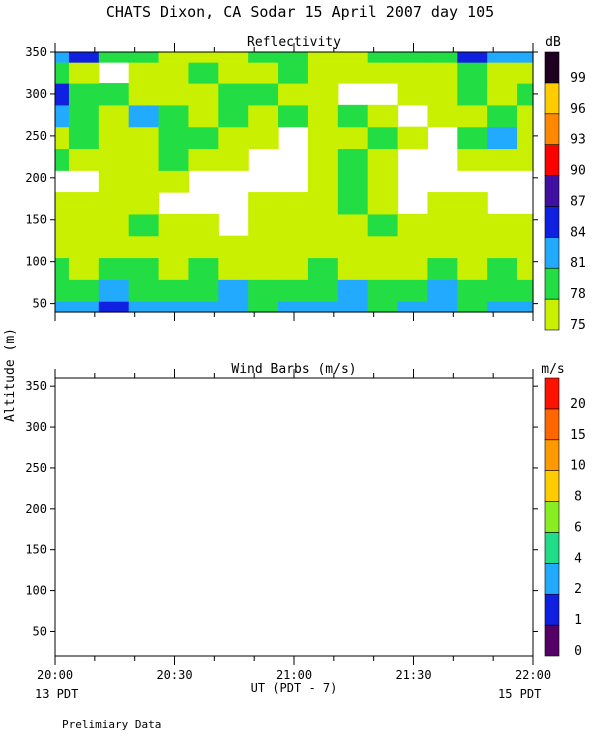 The width and height of the screenshot is (600, 750). What do you see at coordinates (40, 631) in the screenshot?
I see `wind-y-tick-label: 50` at bounding box center [40, 631].